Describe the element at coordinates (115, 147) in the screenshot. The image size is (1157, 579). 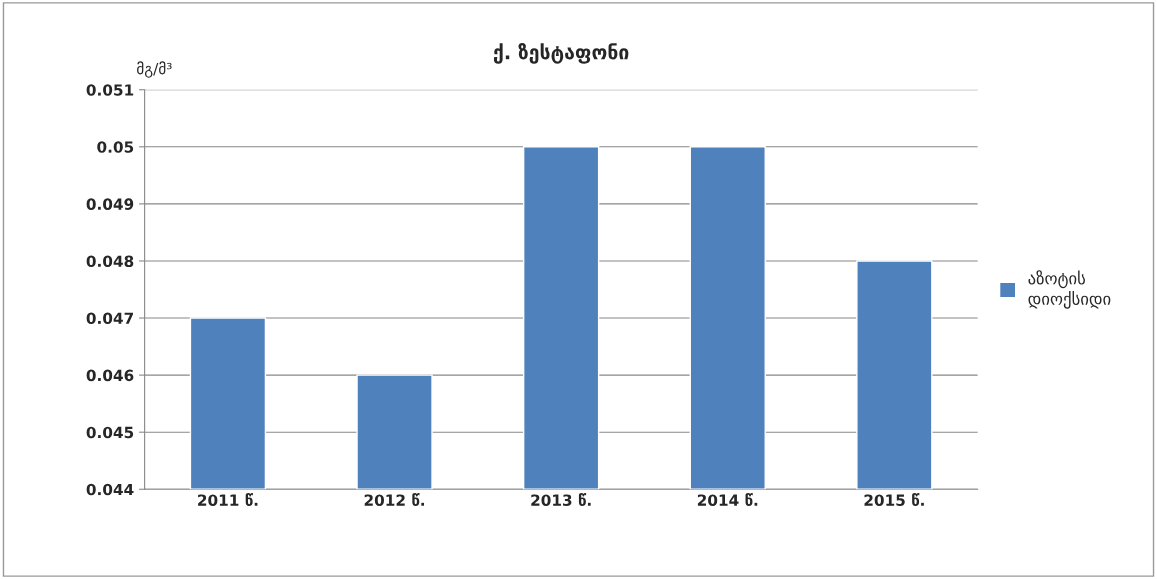
I see `y-tick-label: 0.05` at that location.